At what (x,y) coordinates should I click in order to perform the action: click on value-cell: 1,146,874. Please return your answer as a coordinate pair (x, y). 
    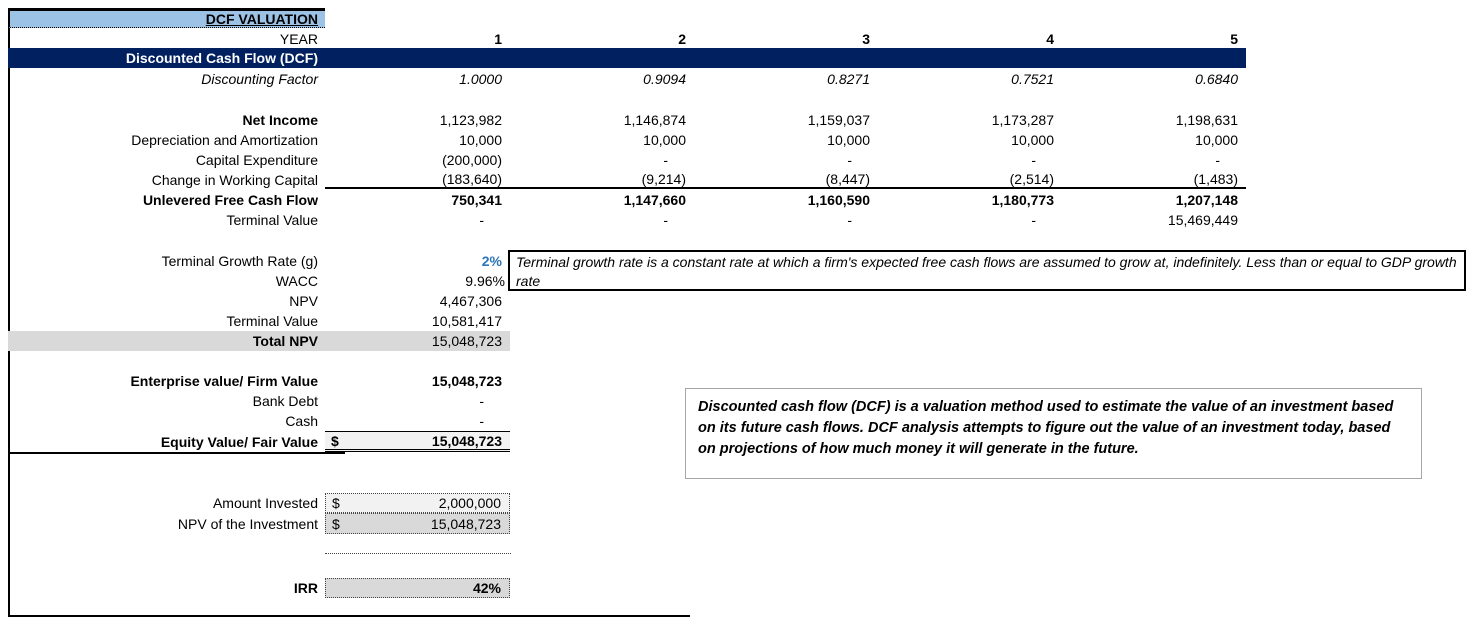
    Looking at the image, I should click on (654, 120).